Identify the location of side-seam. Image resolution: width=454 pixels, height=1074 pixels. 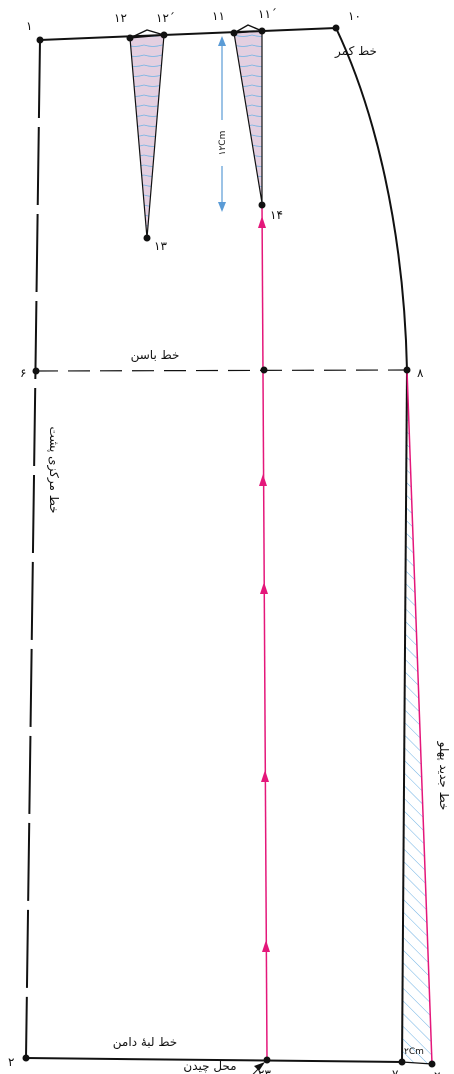
(404, 716).